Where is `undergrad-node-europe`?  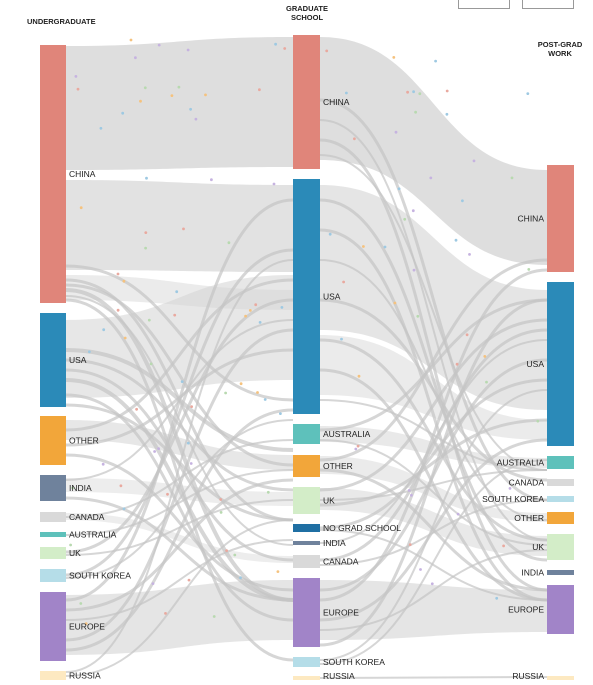 undergrad-node-europe is located at coordinates (53, 626).